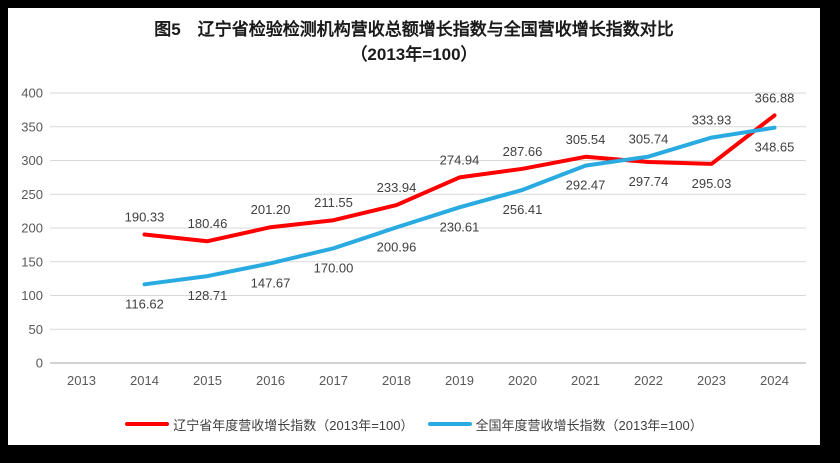  I want to click on svg-text: 128.71, so click(208, 295).